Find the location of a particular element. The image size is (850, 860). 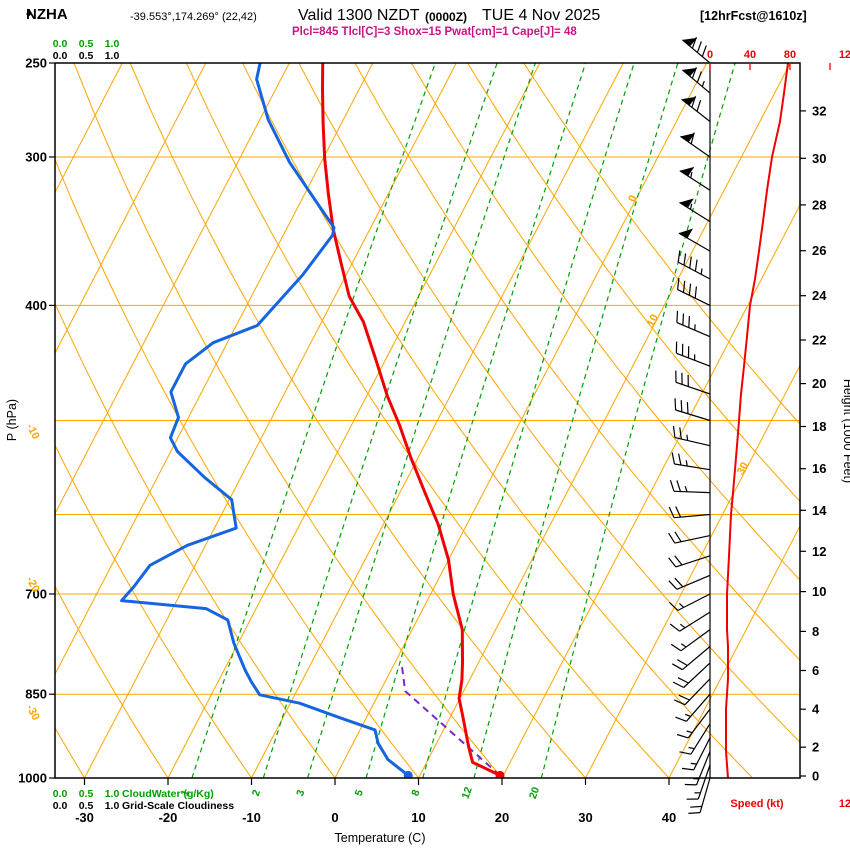

isotherm-line is located at coordinates (692, 571).